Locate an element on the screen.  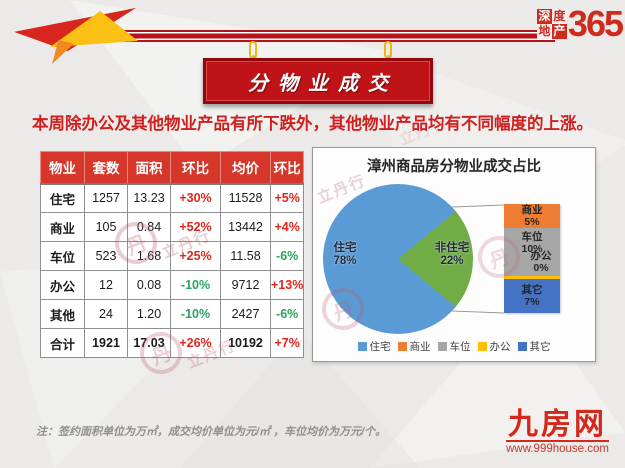
table-row: 住宅 1257 13.23 +30% 11528 +5% is located at coordinates (172, 198).